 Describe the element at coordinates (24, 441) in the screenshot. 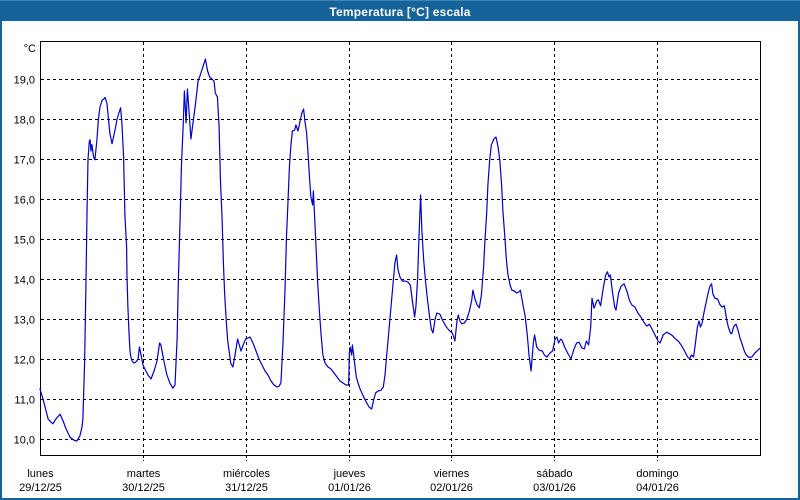

I see `y-tick-label: 10,0` at that location.